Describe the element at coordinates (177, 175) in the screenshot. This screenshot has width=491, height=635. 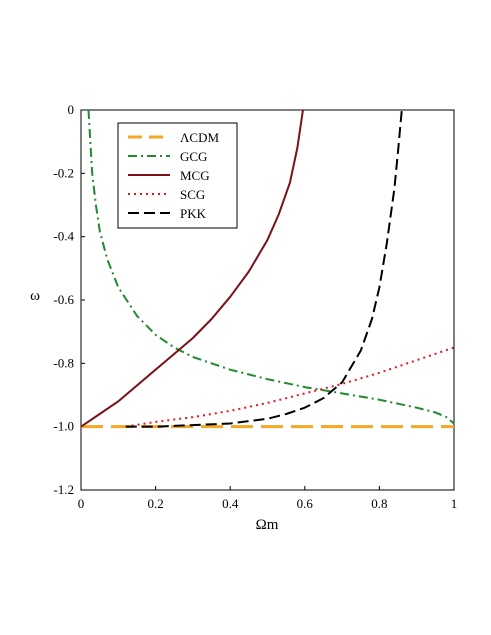
I see `legend: ΛCDM GCG MCG SCG PKK` at that location.